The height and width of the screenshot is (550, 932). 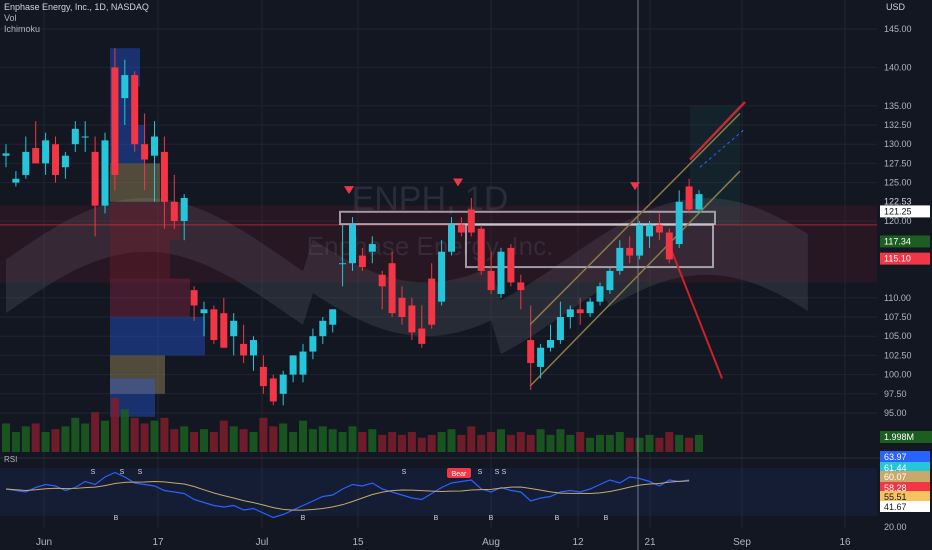 What do you see at coordinates (898, 336) in the screenshot?
I see `price-tick-label: 105.00` at bounding box center [898, 336].